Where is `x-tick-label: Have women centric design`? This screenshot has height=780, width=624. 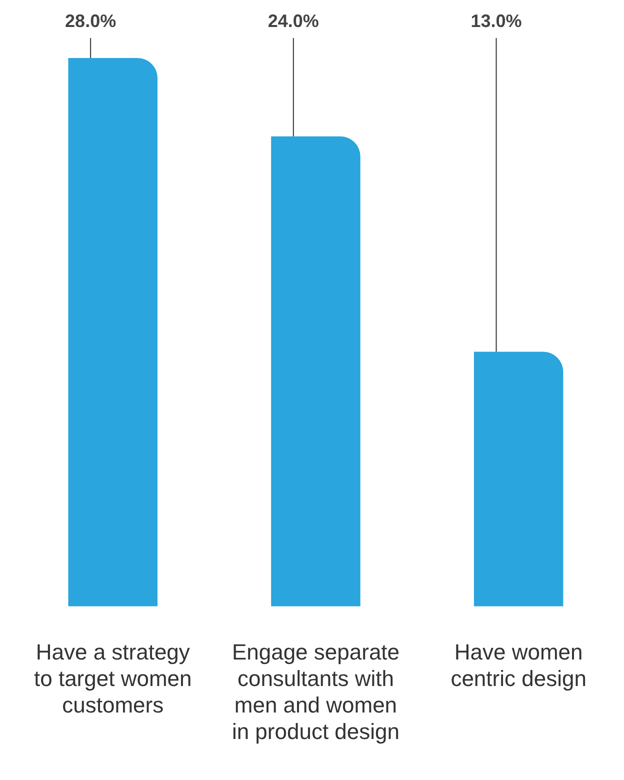 x-tick-label: Have women centric design is located at coordinates (518, 666).